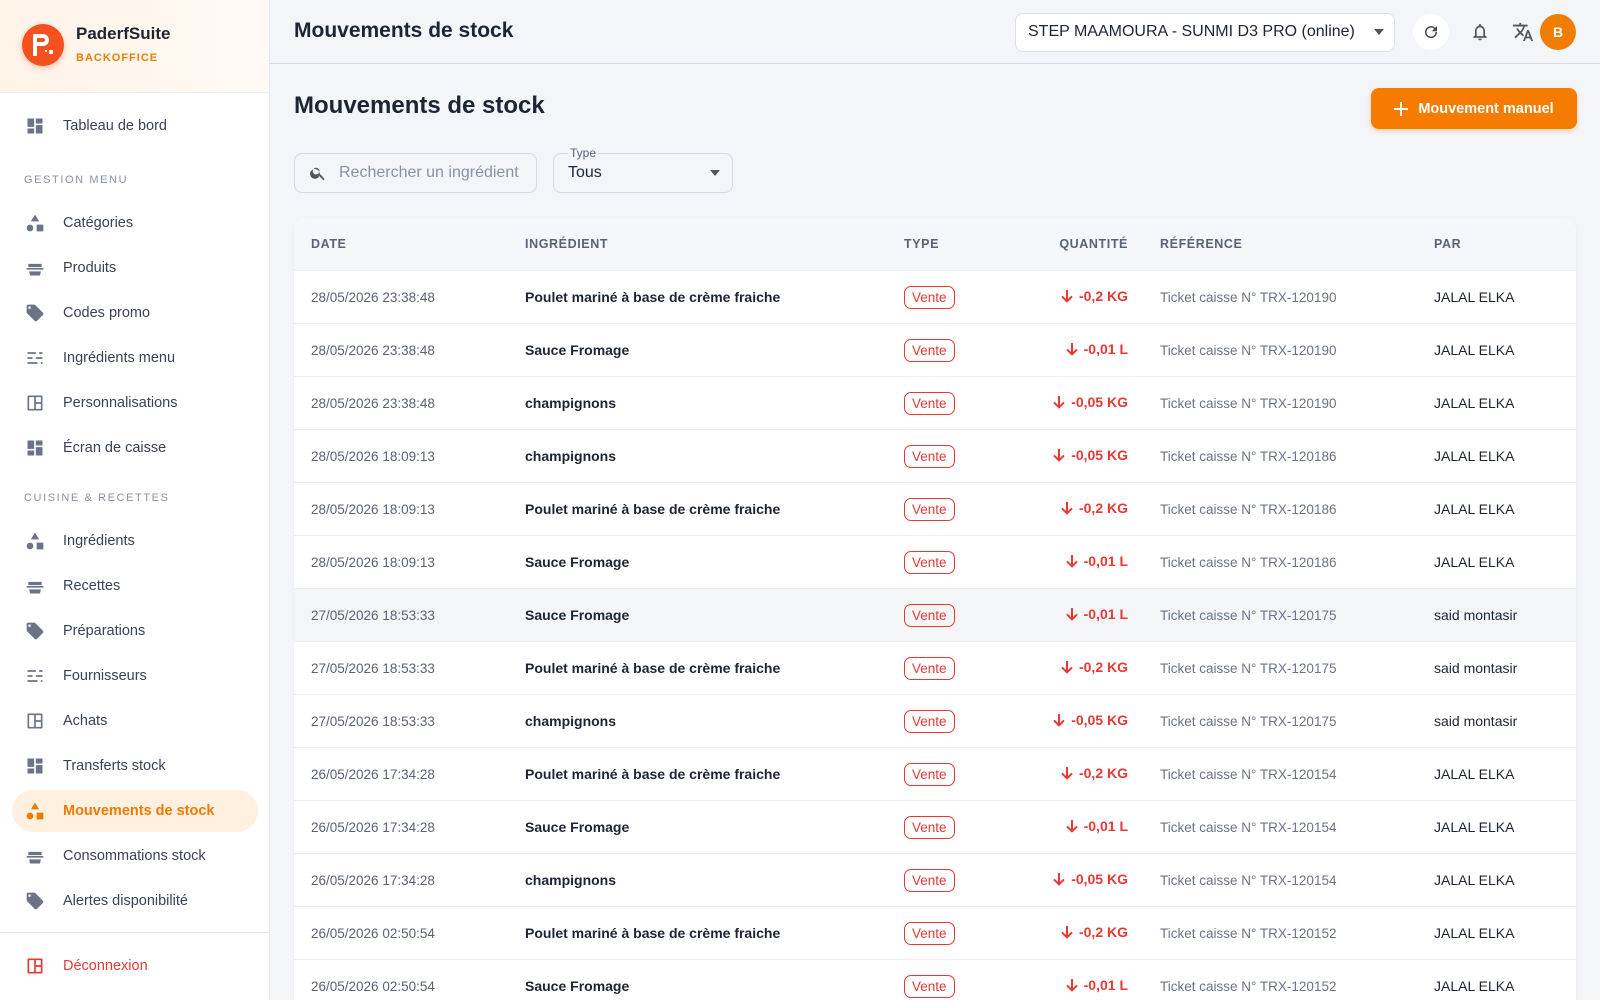 The image size is (1600, 1000). I want to click on section-title: GESTION MENU, so click(76, 180).